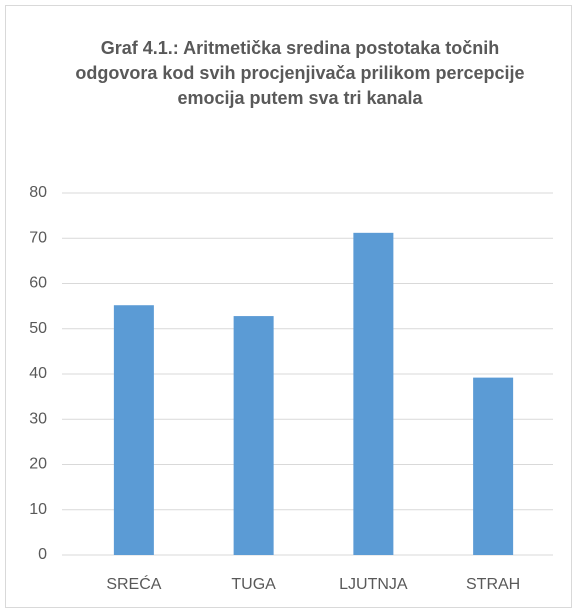 The width and height of the screenshot is (577, 613). Describe the element at coordinates (38, 418) in the screenshot. I see `y-tick-label: 30` at that location.